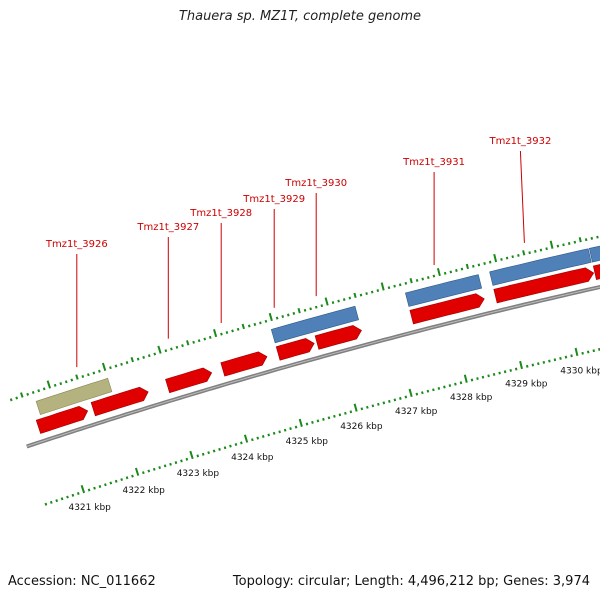 The width and height of the screenshot is (600, 600). What do you see at coordinates (82, 581) in the screenshot?
I see `accession-text: Accession: NC_011662` at bounding box center [82, 581].